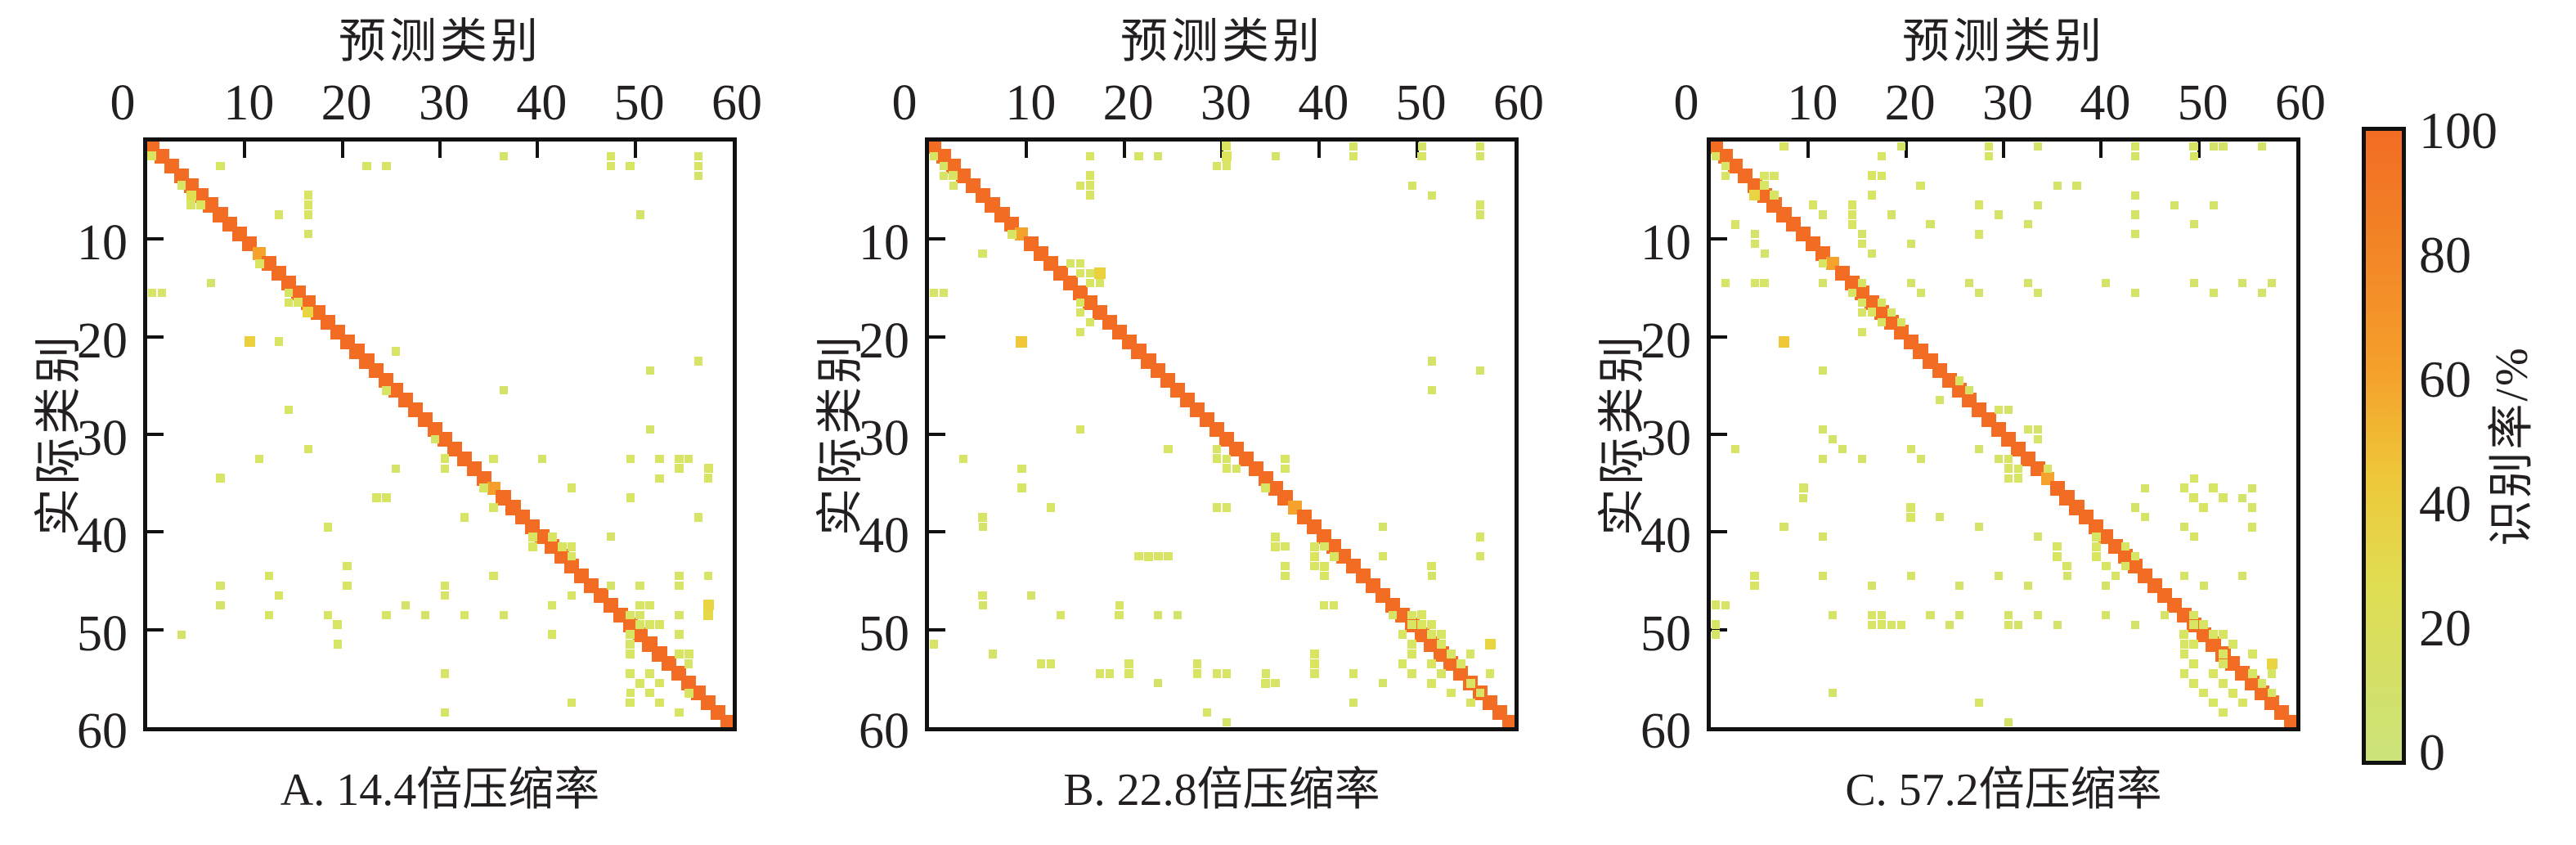 The height and width of the screenshot is (845, 2576). I want to click on colorbar, so click(2384, 446).